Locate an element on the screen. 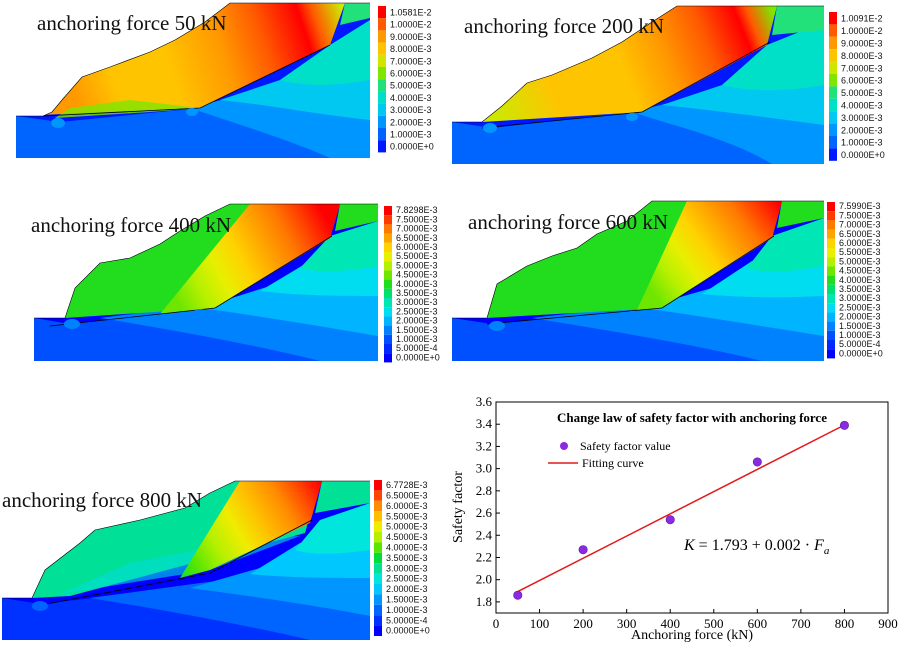 Image resolution: width=906 pixels, height=649 pixels. y-tick-label: 3.4 is located at coordinates (484, 423).